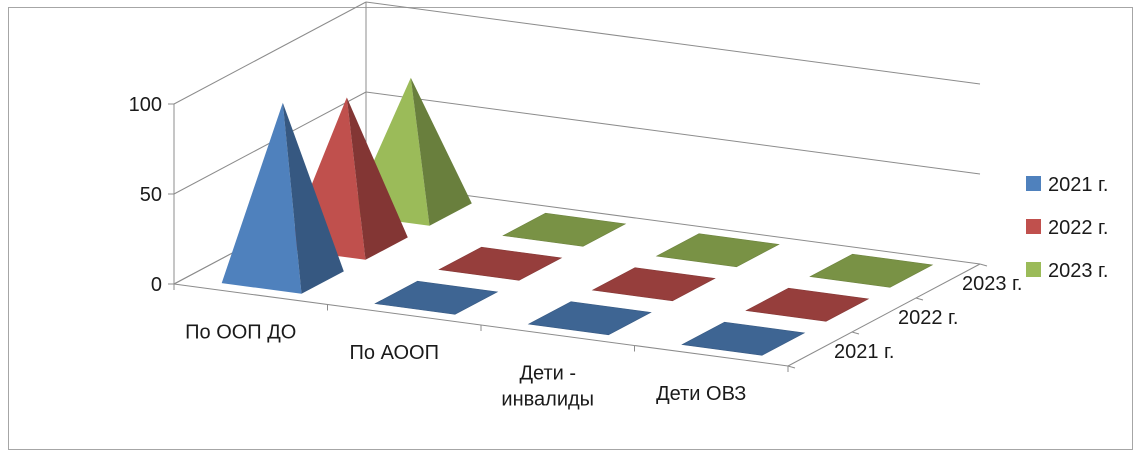  I want to click on depth-axis-labels: 2021 г.2022 г.2023 г., so click(928, 318).